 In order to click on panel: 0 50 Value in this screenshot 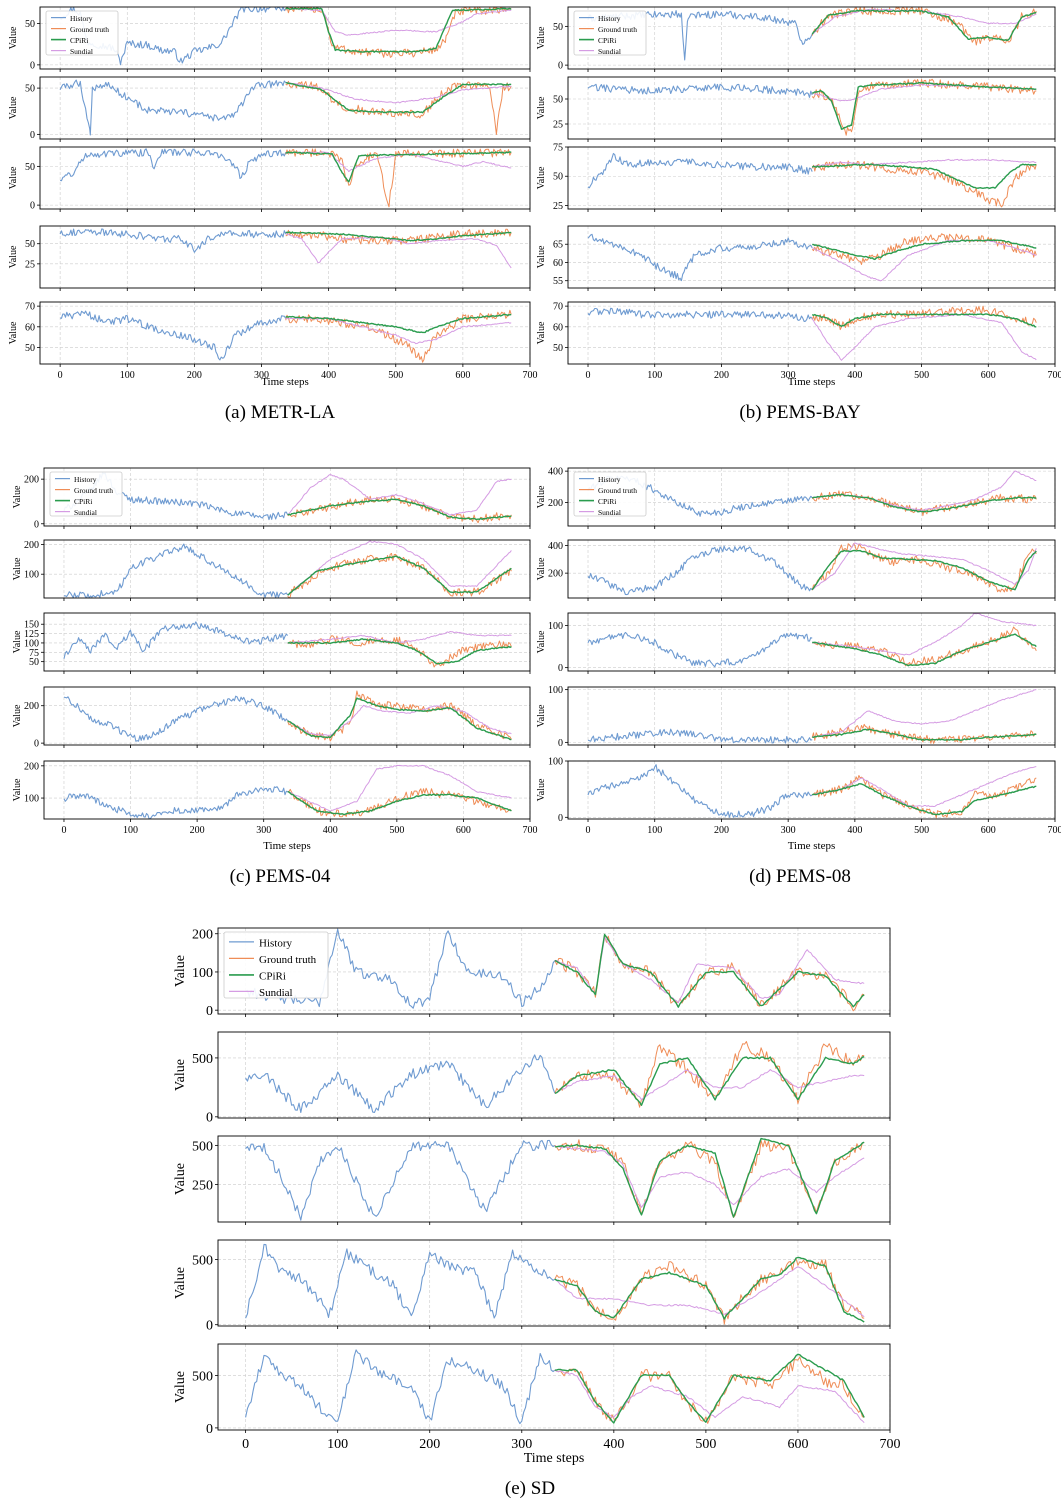, I will do `click(269, 179)`.